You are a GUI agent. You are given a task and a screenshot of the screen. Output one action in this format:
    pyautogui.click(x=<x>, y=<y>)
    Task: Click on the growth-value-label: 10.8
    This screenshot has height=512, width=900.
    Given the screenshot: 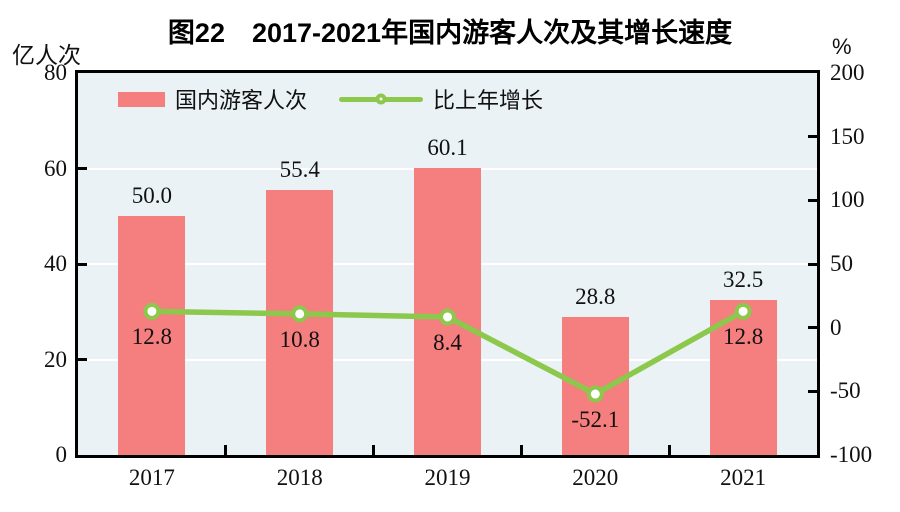 What is the action you would take?
    pyautogui.click(x=299, y=339)
    